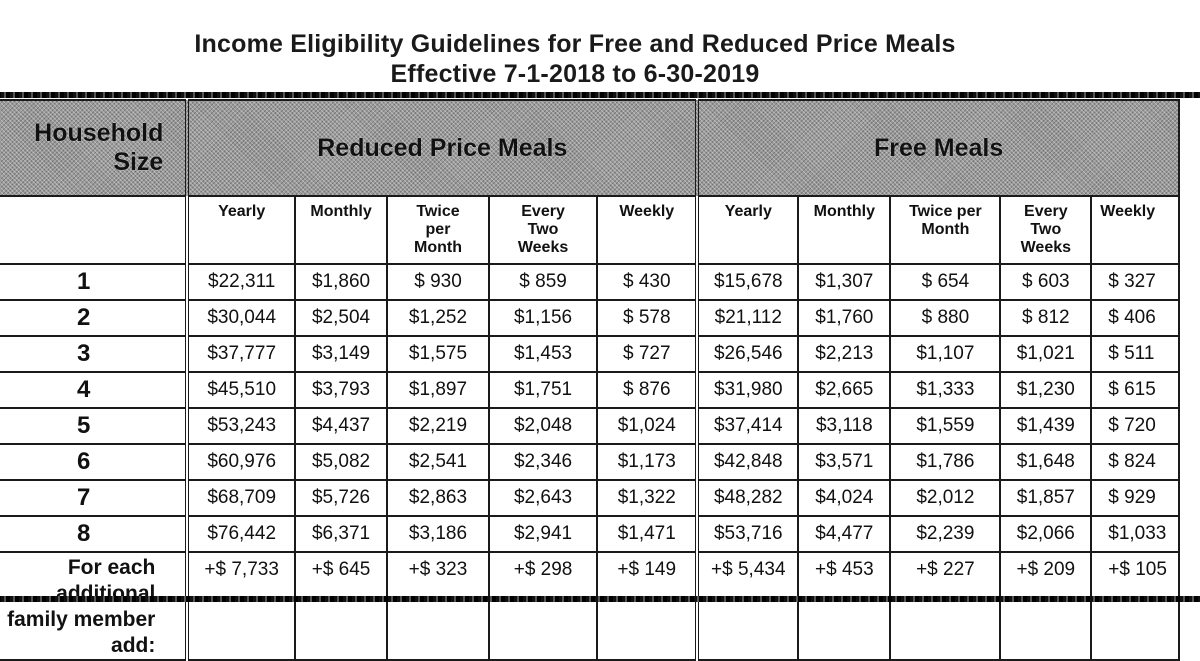  I want to click on reduced-value-cell: $2,941, so click(543, 534).